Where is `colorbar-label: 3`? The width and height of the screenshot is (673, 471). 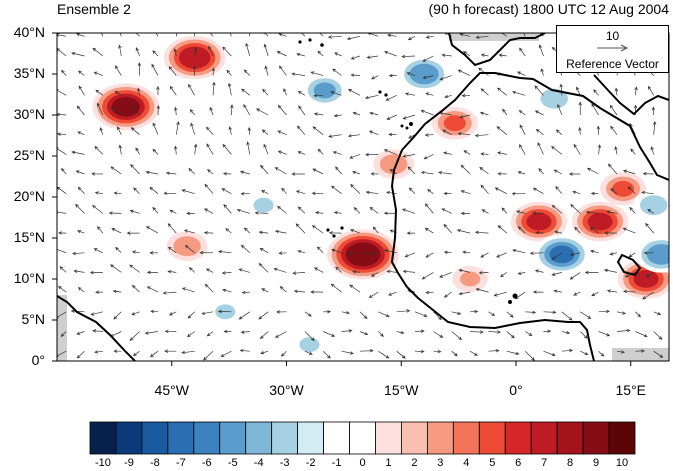 colorbar-label: 3 is located at coordinates (440, 463).